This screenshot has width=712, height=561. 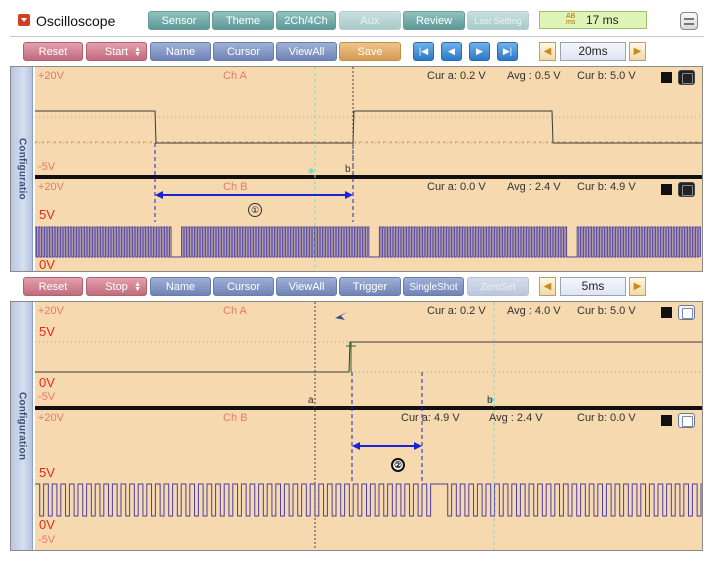 What do you see at coordinates (243, 51) in the screenshot?
I see `cursor-button-1: Cursor` at bounding box center [243, 51].